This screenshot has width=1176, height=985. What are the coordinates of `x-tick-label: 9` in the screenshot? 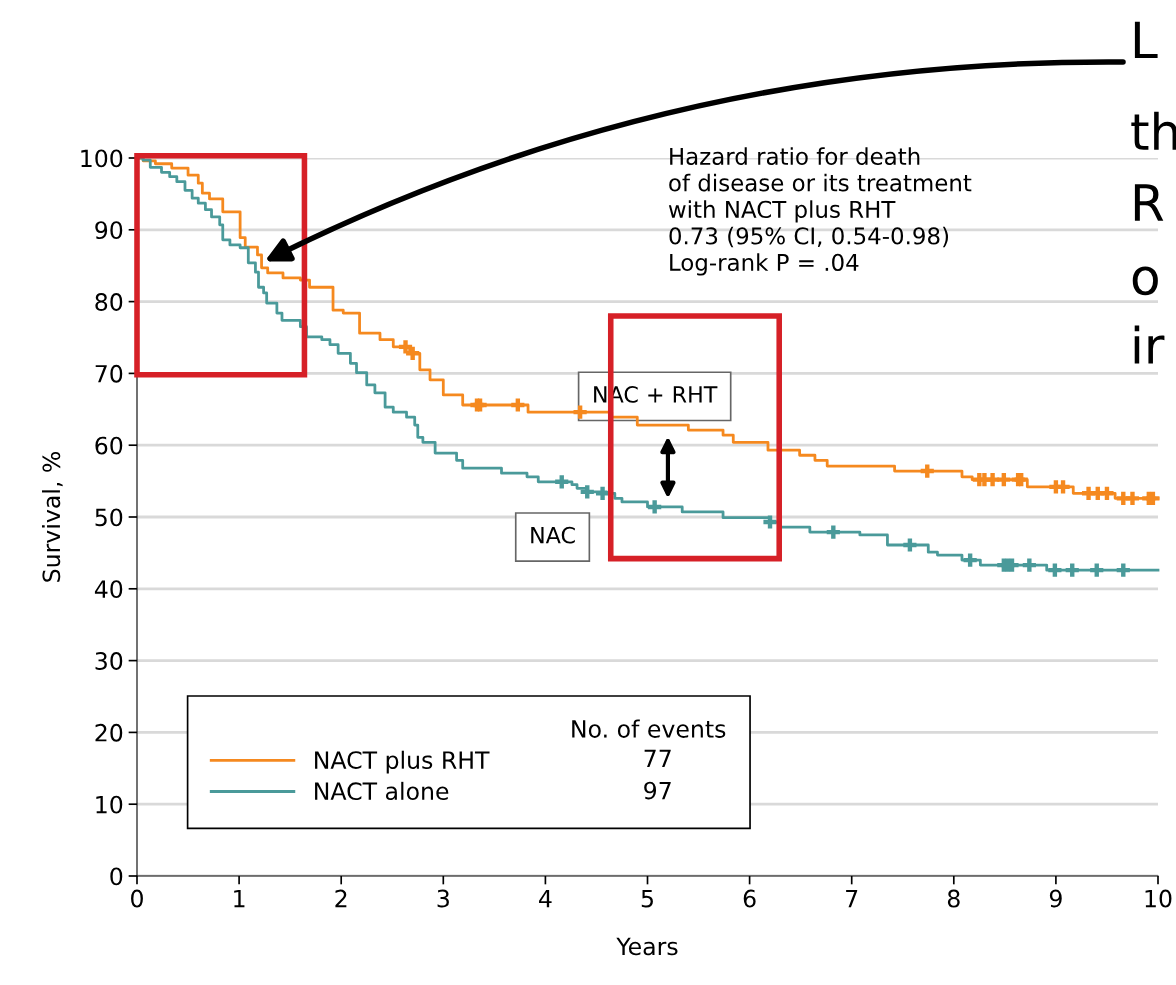 It's located at (1055, 898).